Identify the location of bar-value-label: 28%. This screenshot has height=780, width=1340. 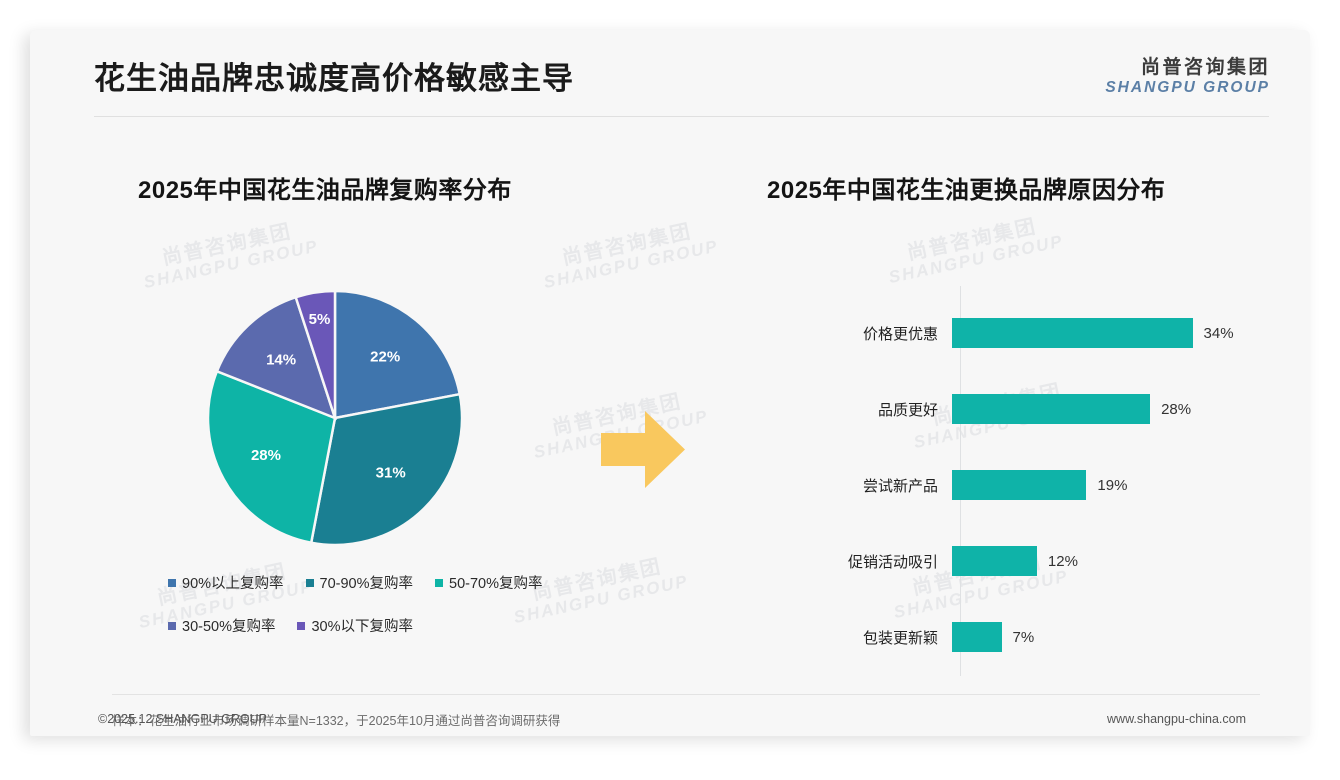
(1176, 409).